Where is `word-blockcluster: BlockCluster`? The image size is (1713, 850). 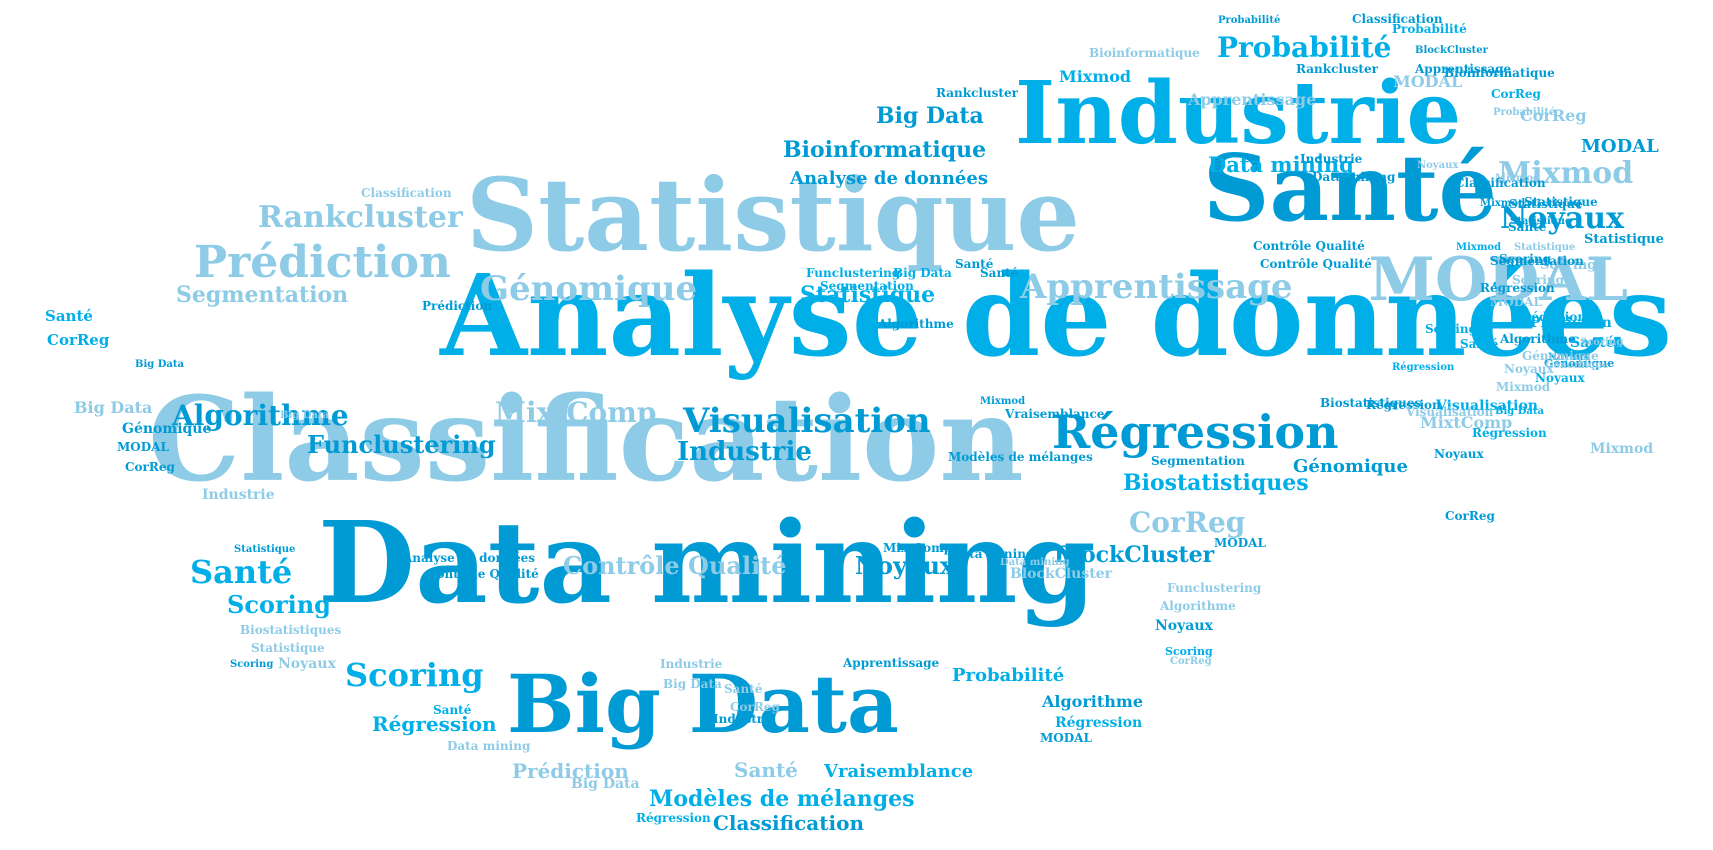 word-blockcluster: BlockCluster is located at coordinates (1061, 574).